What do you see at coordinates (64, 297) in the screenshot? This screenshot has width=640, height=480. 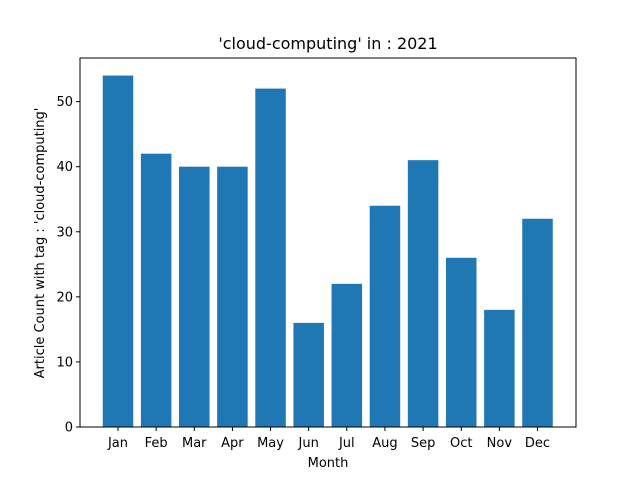 I see `y-tick-label: 20` at bounding box center [64, 297].